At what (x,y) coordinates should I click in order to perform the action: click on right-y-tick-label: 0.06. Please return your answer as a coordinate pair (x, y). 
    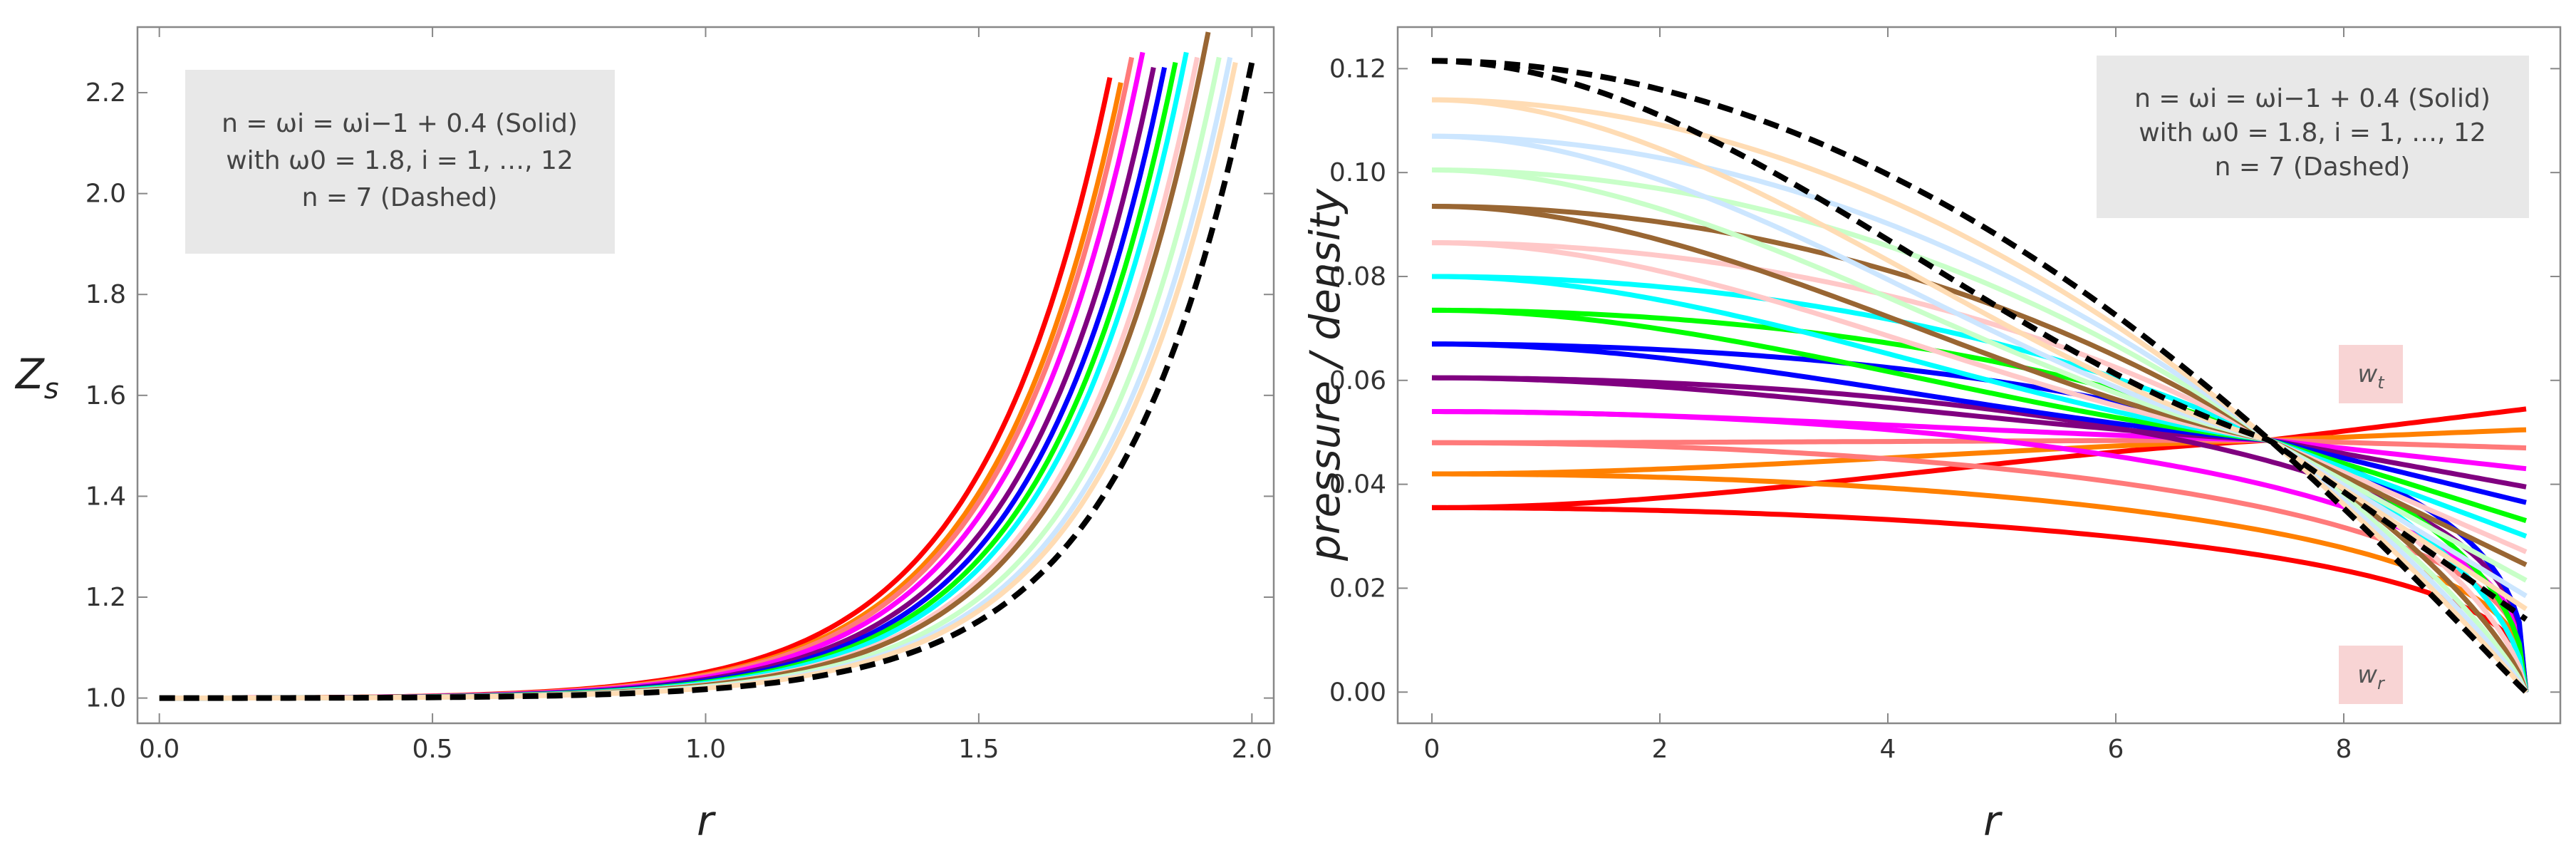
    Looking at the image, I should click on (1357, 380).